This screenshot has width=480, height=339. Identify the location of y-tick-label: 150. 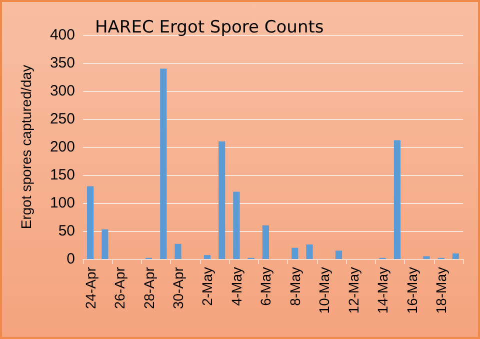
(62, 175).